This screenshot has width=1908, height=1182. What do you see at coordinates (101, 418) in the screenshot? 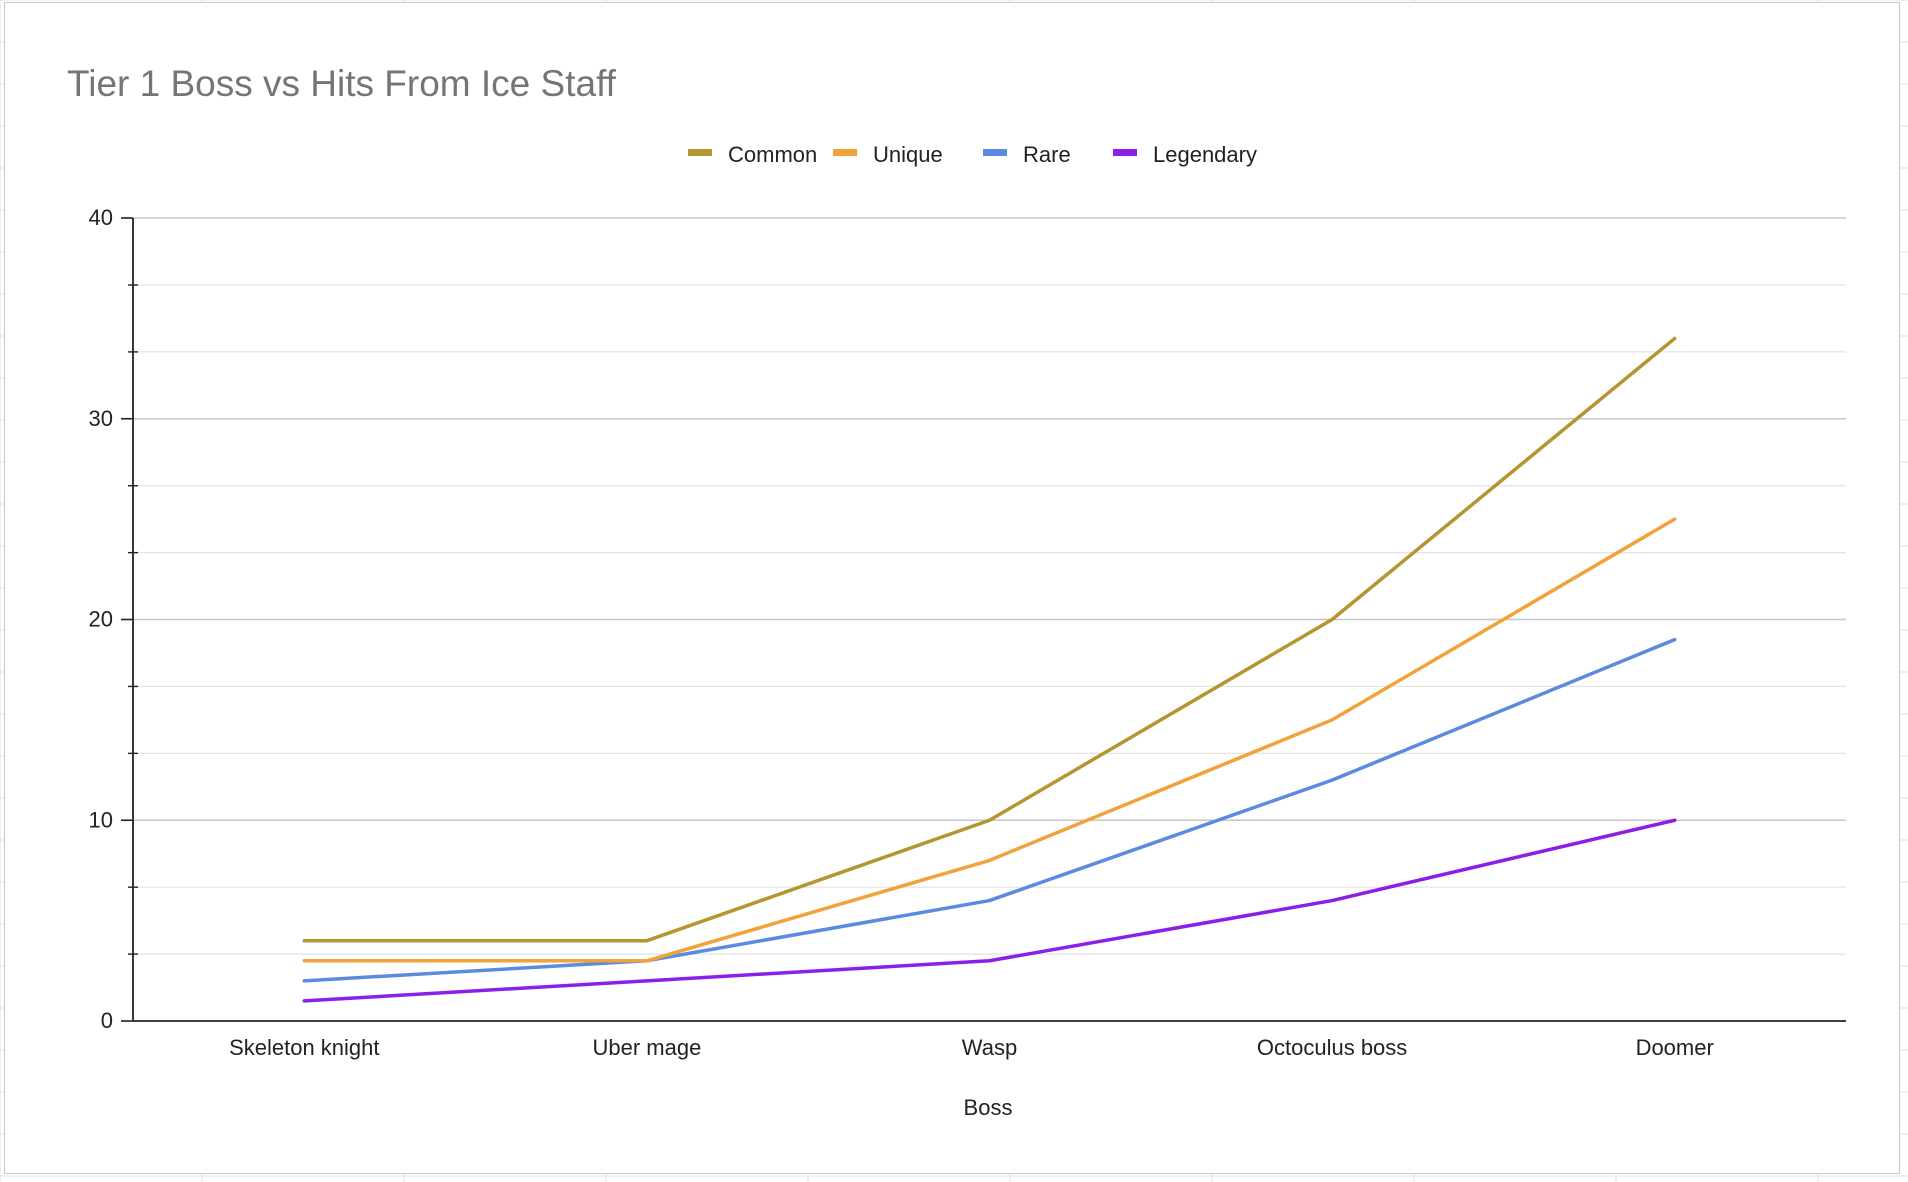
I see `y-tick-label: 30` at bounding box center [101, 418].